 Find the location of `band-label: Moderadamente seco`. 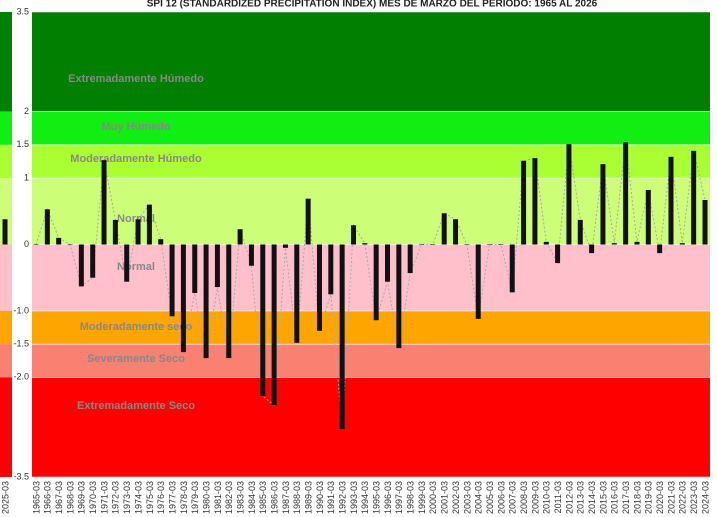

band-label: Moderadamente seco is located at coordinates (136, 327).